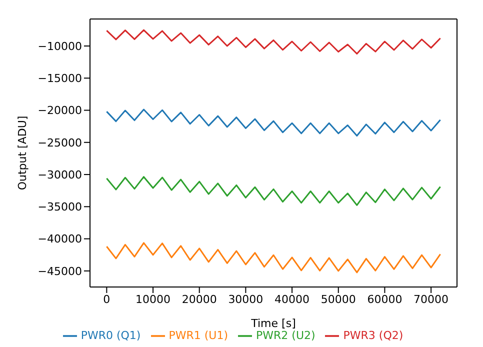  Describe the element at coordinates (153, 299) in the screenshot. I see `x-tick-label: 10000` at that location.